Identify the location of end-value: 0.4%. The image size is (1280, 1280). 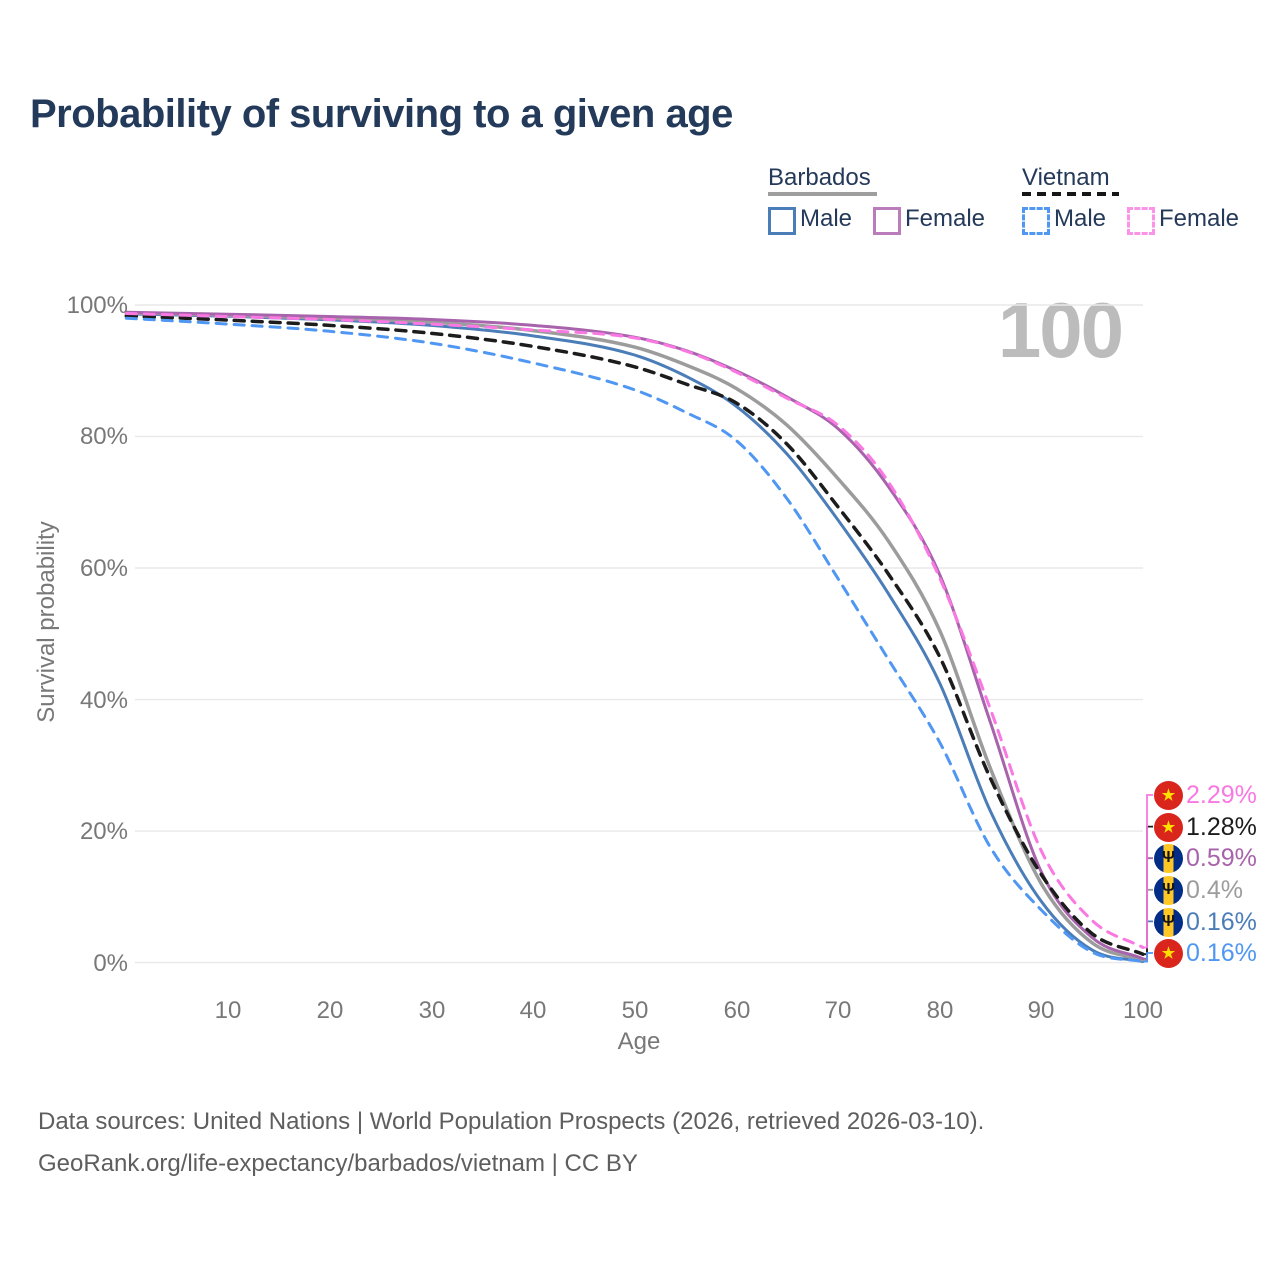
(1214, 889).